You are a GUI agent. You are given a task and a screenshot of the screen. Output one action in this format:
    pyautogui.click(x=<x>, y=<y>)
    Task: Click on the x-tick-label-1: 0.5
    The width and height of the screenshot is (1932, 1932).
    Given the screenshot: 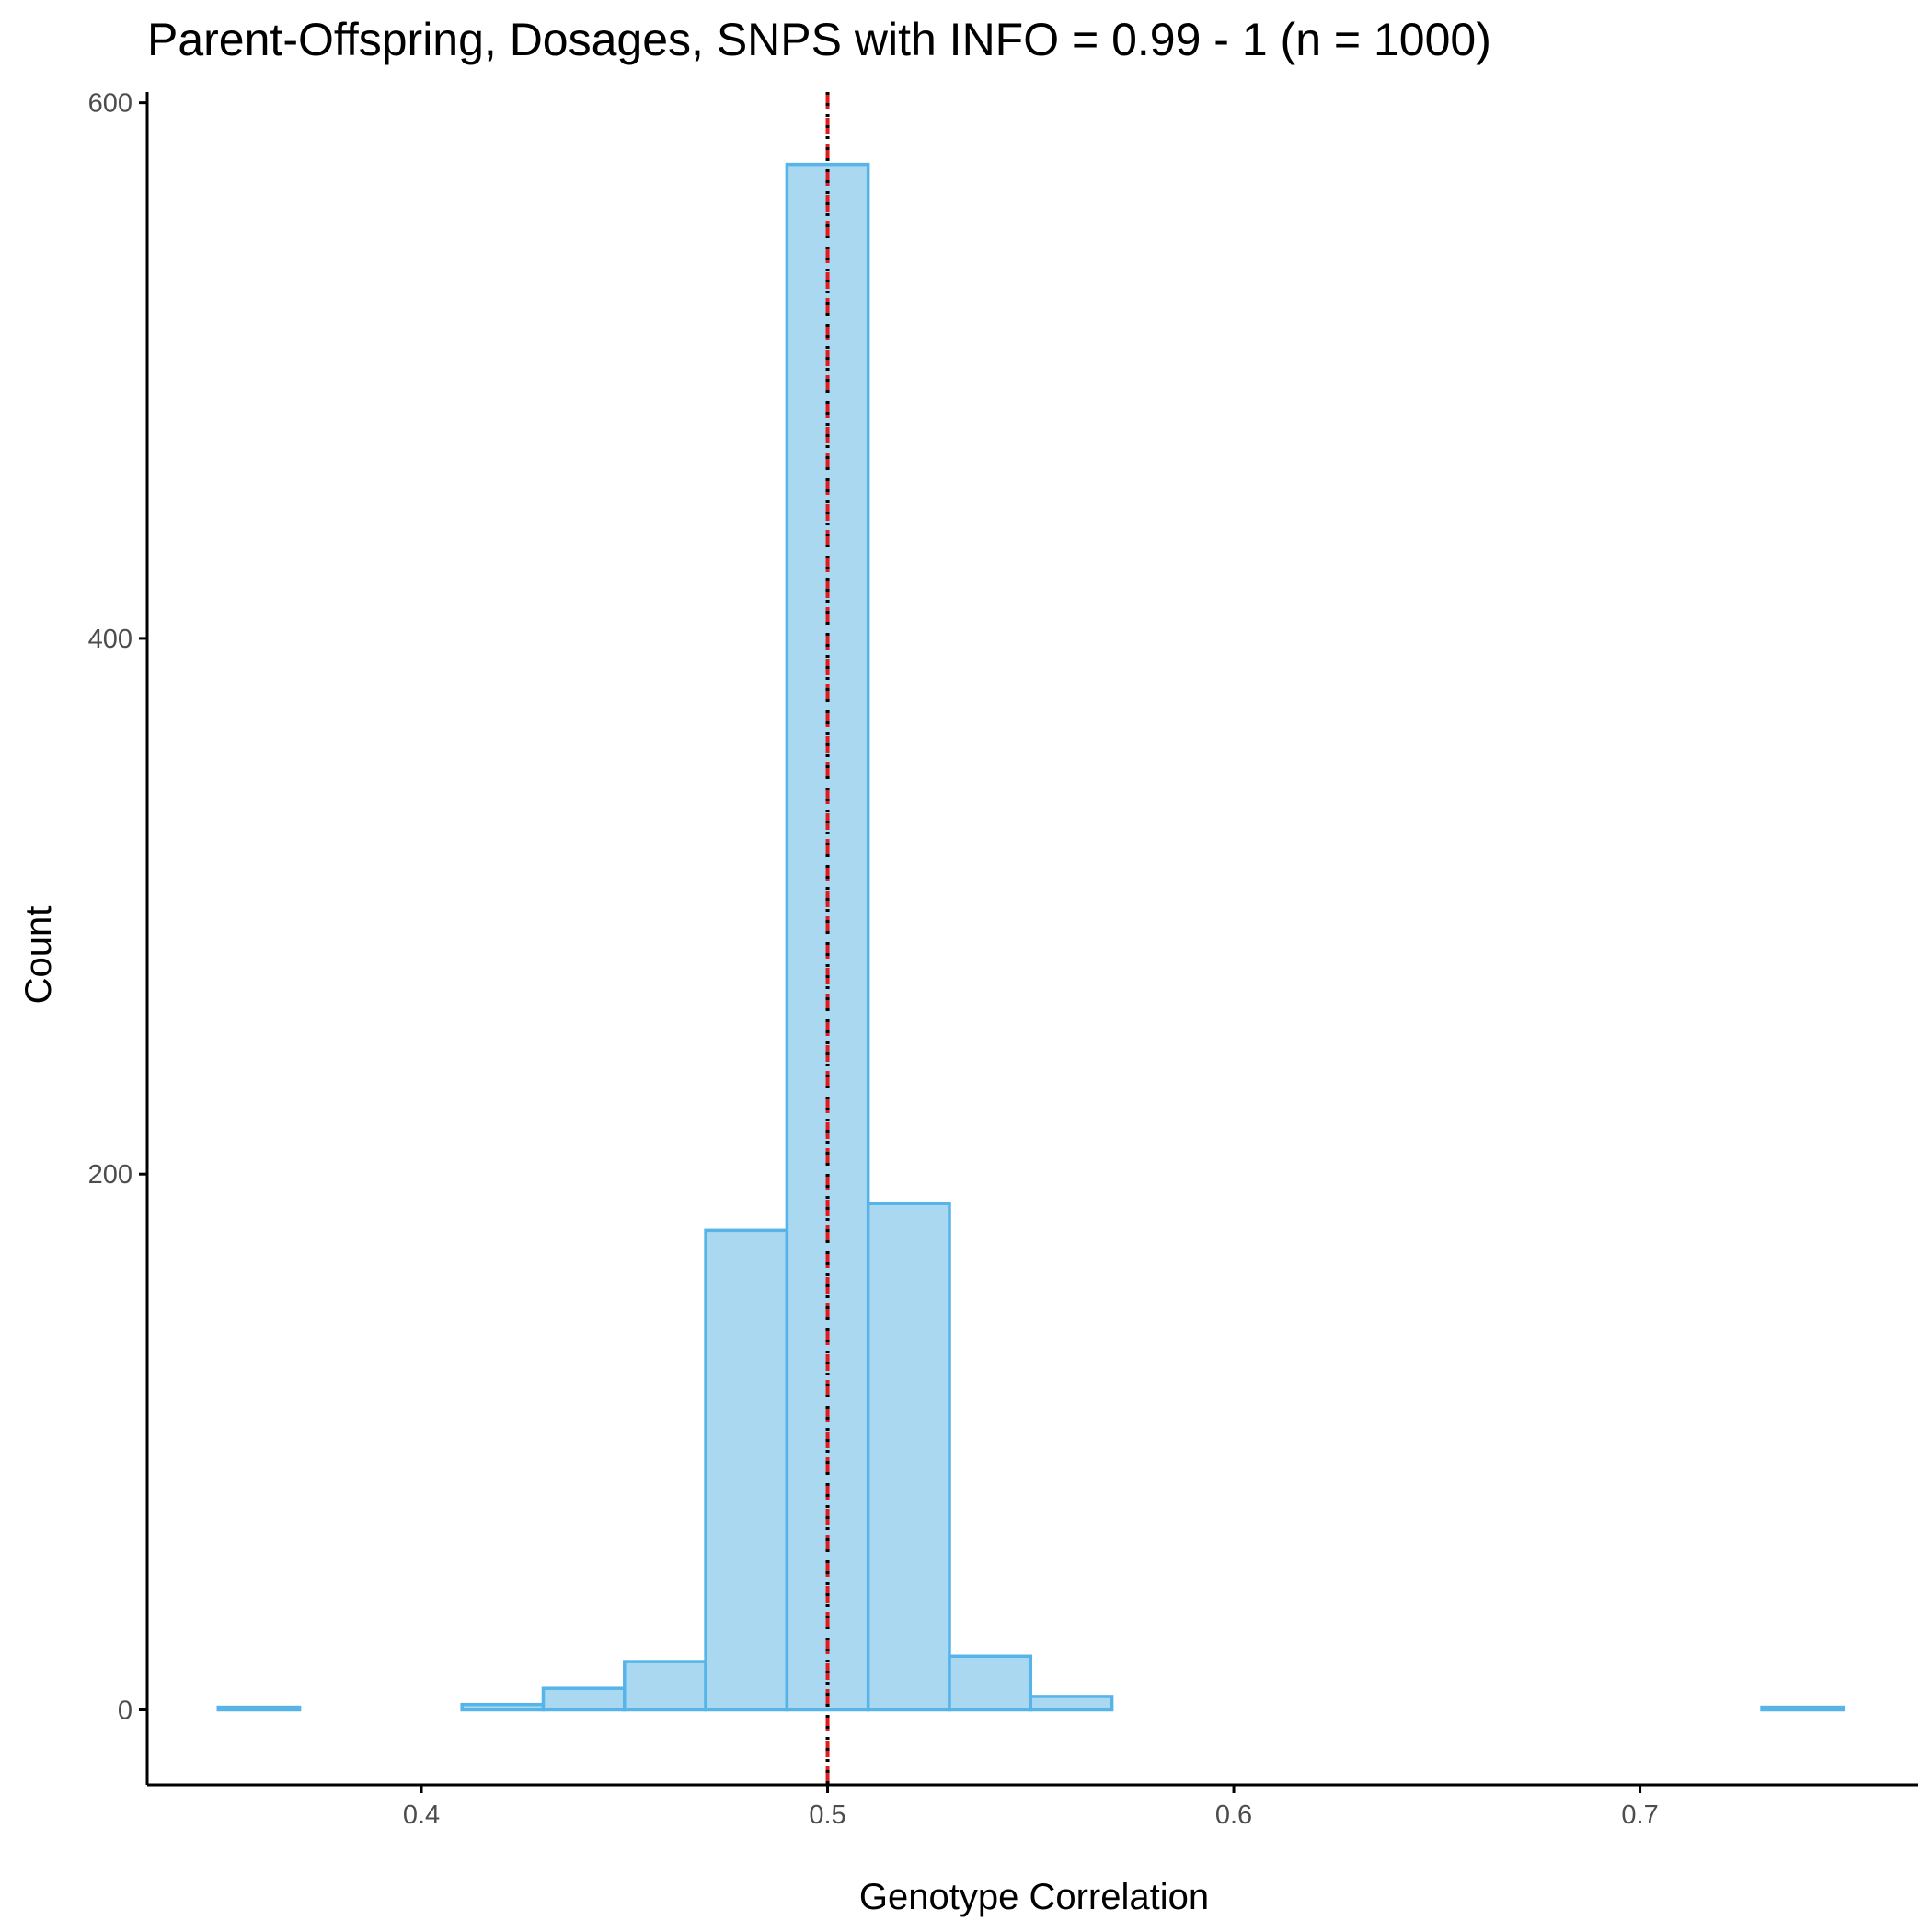 What is the action you would take?
    pyautogui.click(x=827, y=1815)
    